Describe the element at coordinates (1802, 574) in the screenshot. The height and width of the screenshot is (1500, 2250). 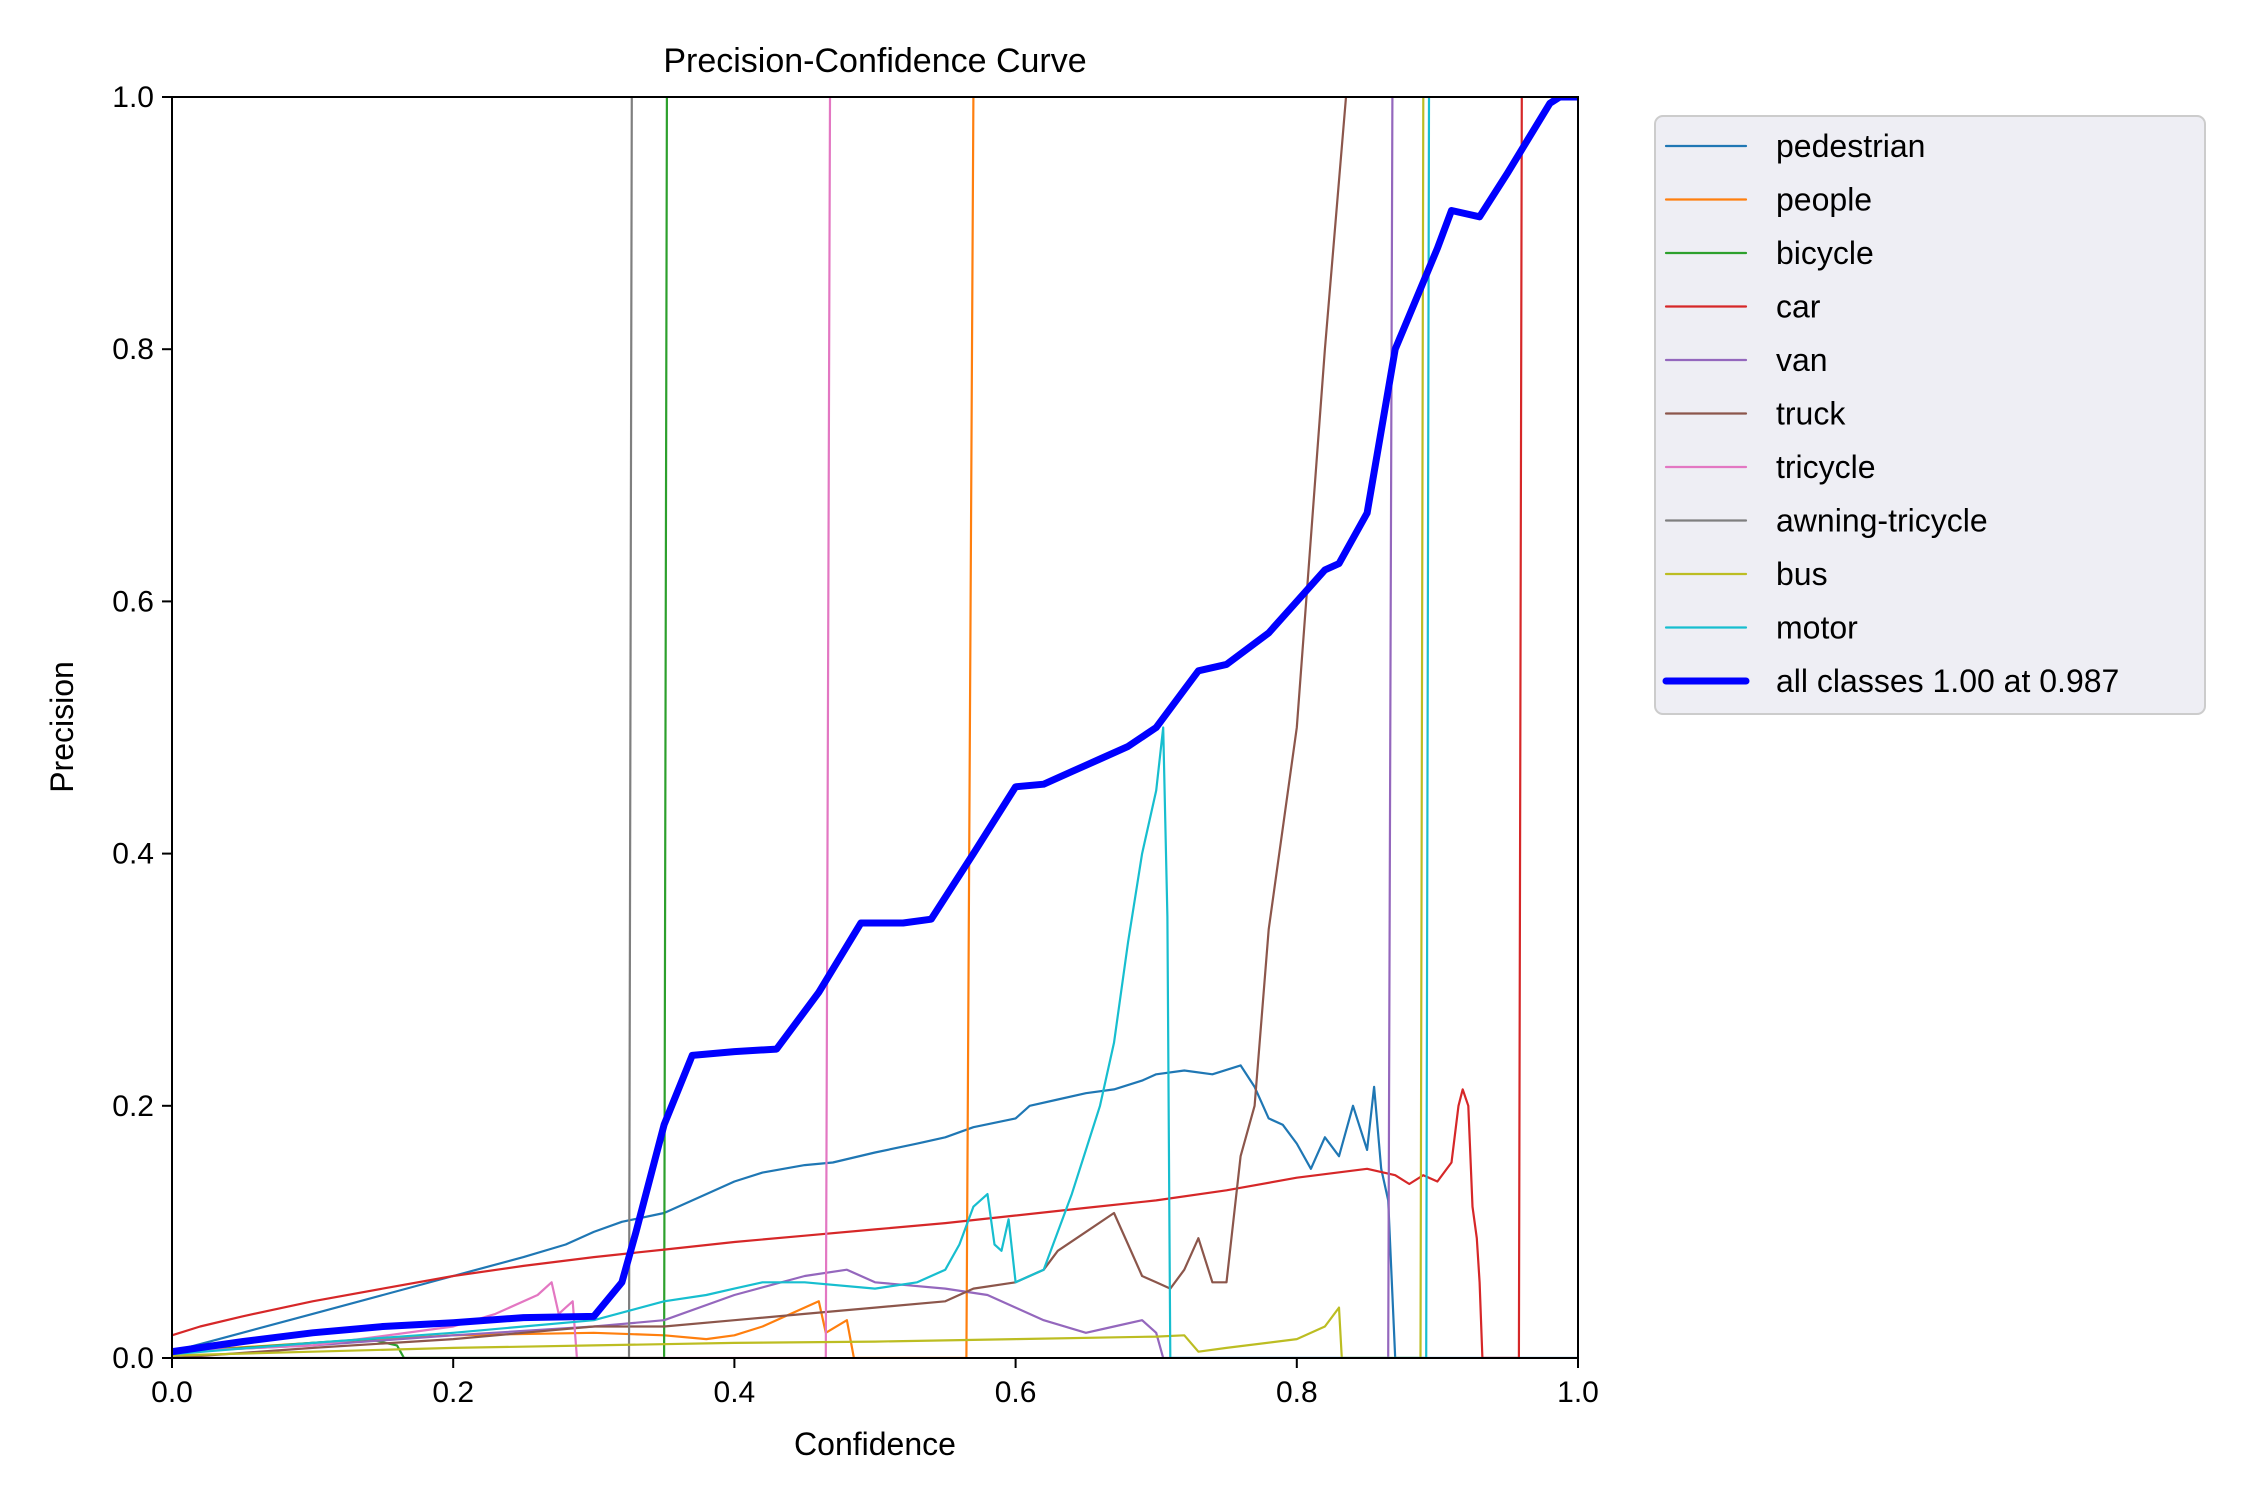
I see `legend-label-8: bus` at that location.